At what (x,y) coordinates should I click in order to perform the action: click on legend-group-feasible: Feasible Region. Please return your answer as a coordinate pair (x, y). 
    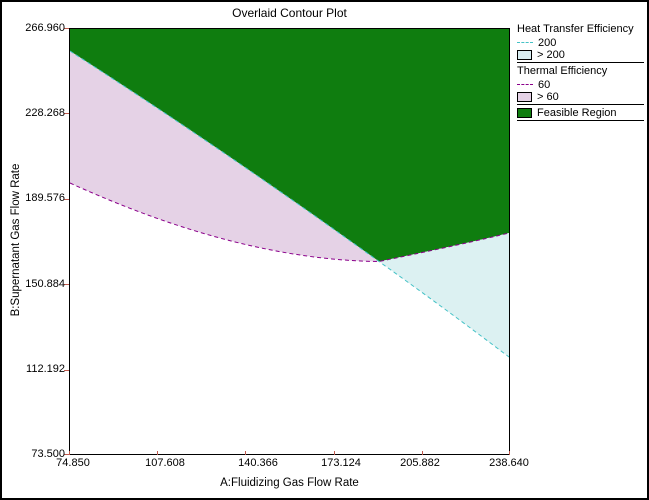
    Looking at the image, I should click on (580, 114).